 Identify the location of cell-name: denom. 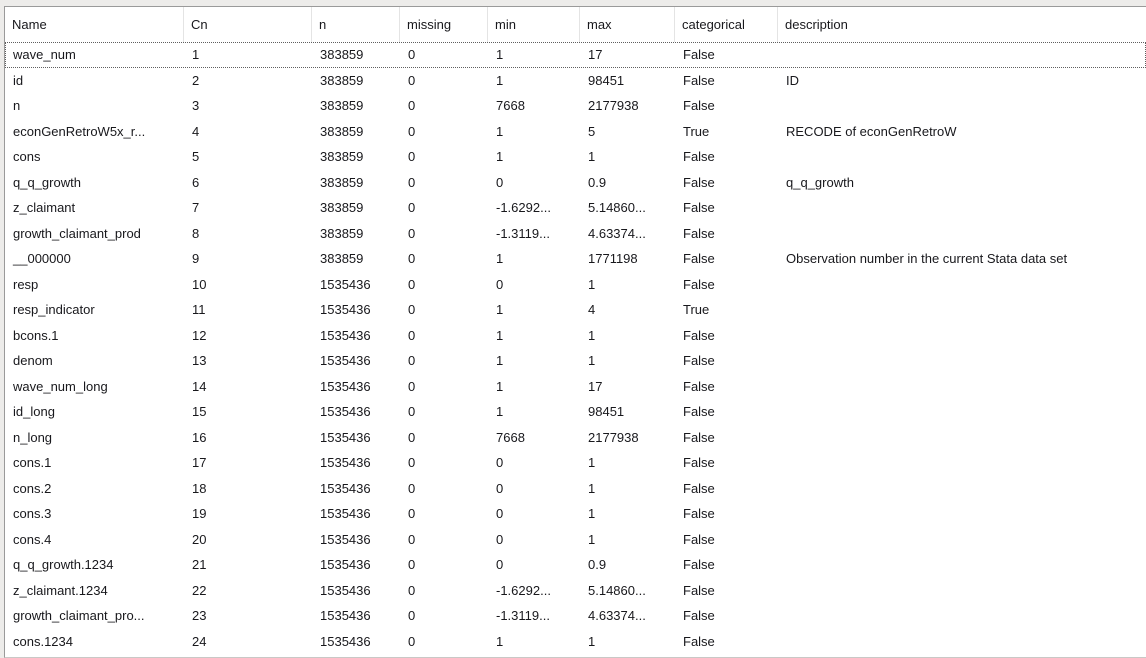
(33, 361).